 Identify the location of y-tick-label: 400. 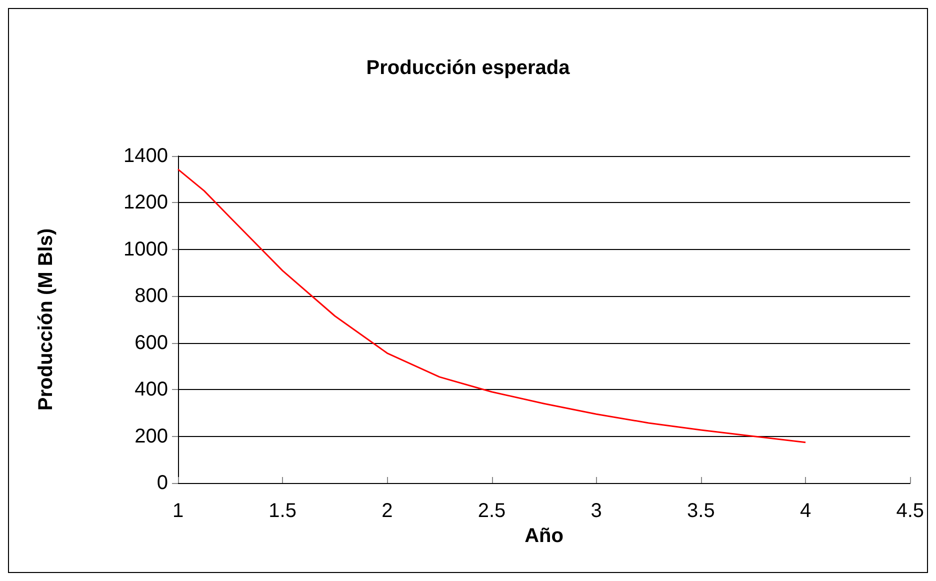
(151, 389).